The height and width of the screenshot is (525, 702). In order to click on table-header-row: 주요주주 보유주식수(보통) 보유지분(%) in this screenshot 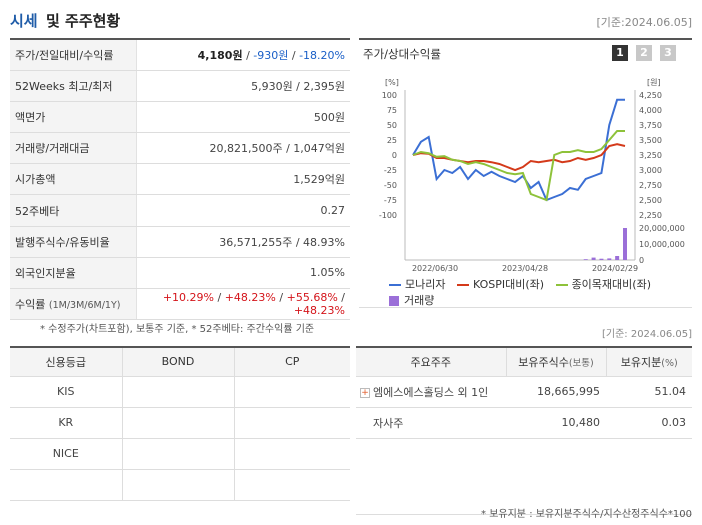, I will do `click(524, 362)`.